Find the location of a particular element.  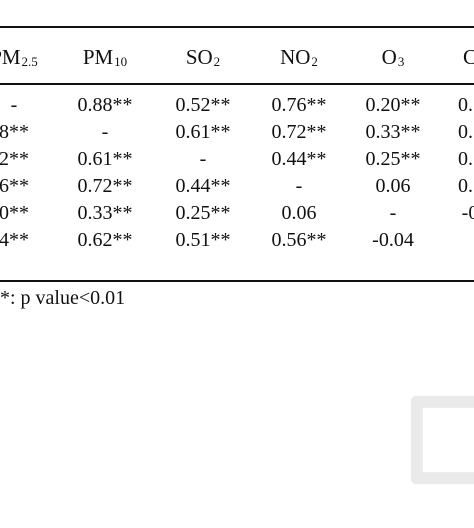

table-cell-r1-c2: 0.61** is located at coordinates (203, 132).